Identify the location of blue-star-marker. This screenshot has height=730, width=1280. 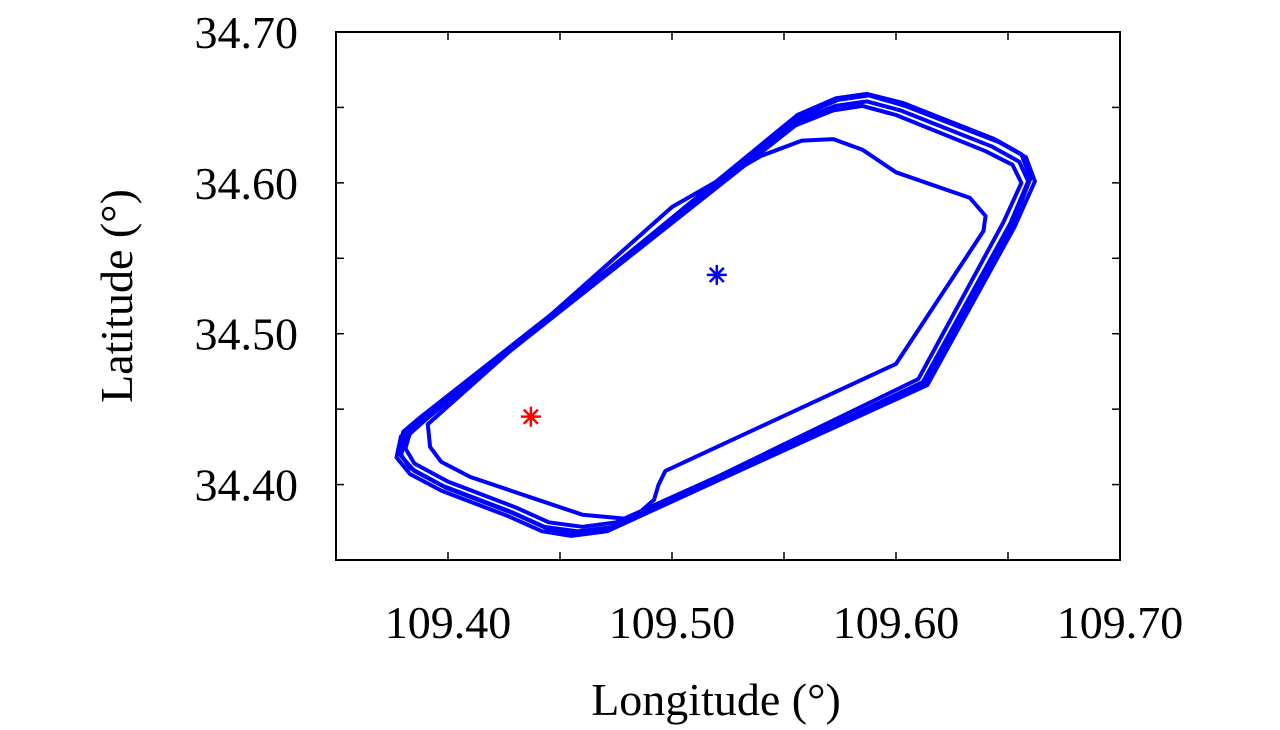
(716, 274).